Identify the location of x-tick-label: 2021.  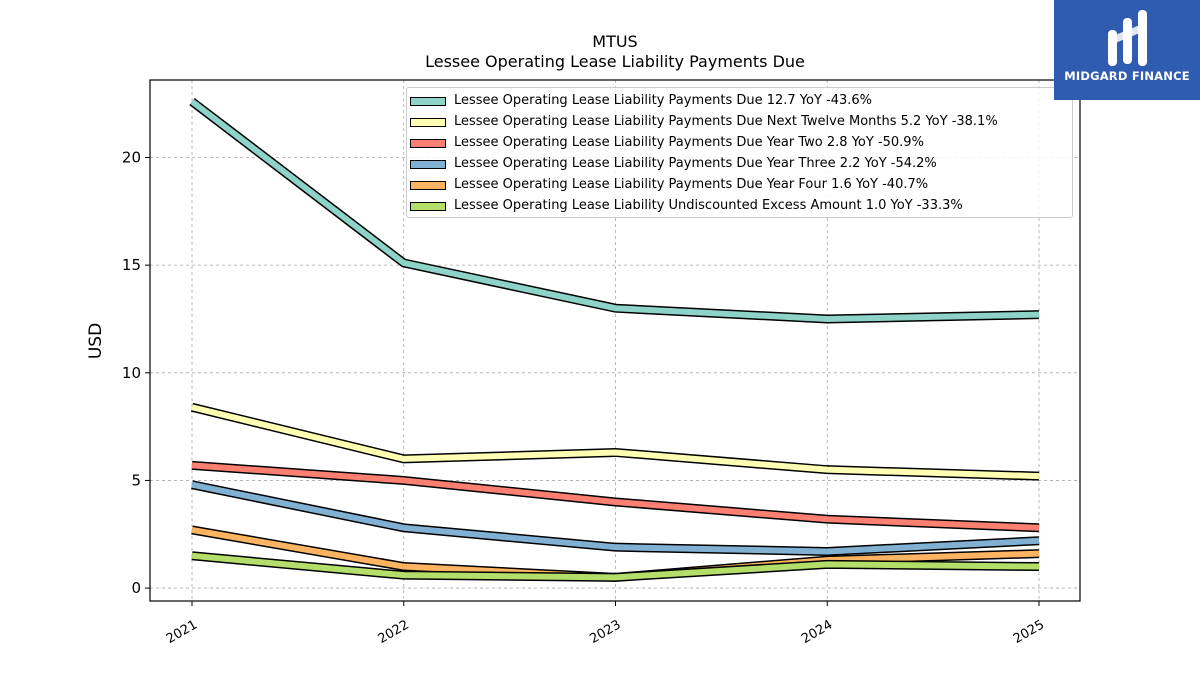
(182, 632).